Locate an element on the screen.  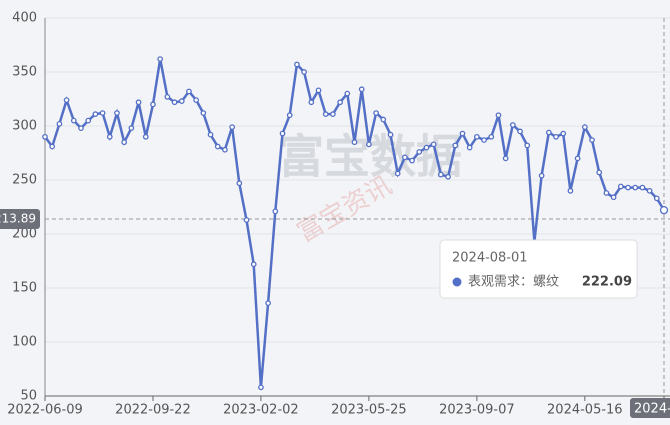
mark-line-label: 213.89 is located at coordinates (18, 218).